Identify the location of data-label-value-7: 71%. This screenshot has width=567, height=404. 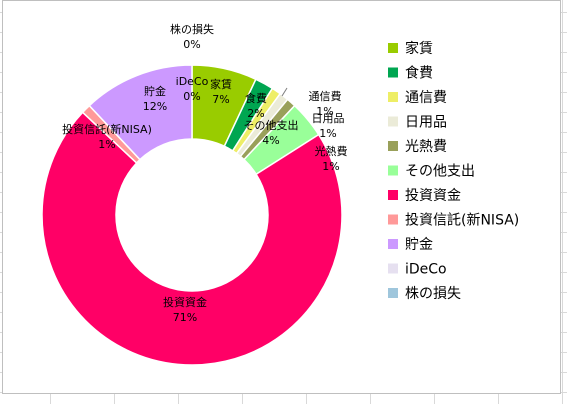
(185, 317).